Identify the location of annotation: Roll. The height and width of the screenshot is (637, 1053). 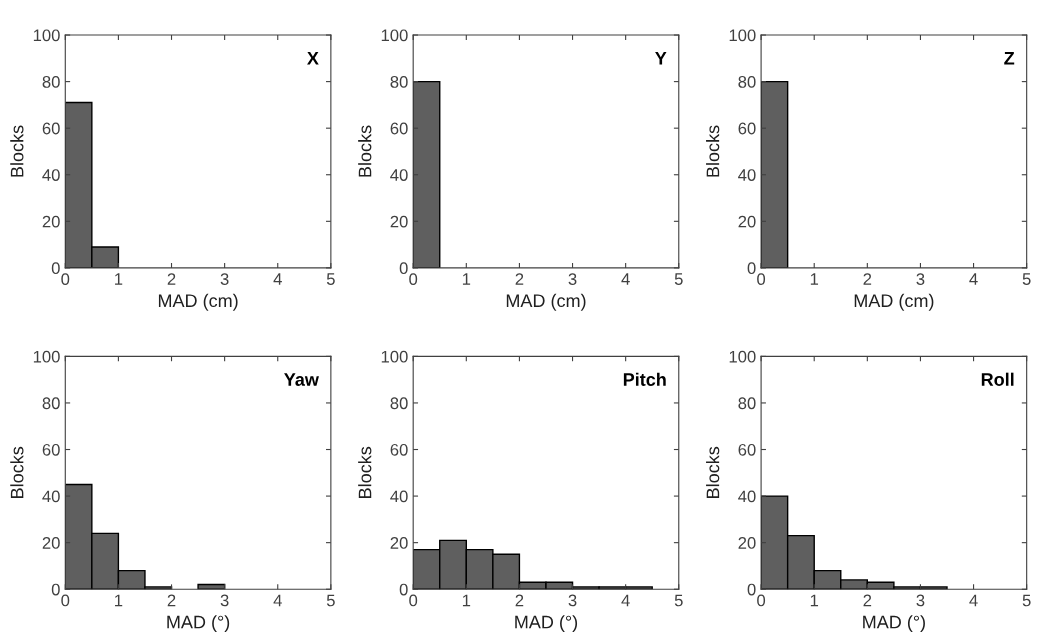
(997, 379).